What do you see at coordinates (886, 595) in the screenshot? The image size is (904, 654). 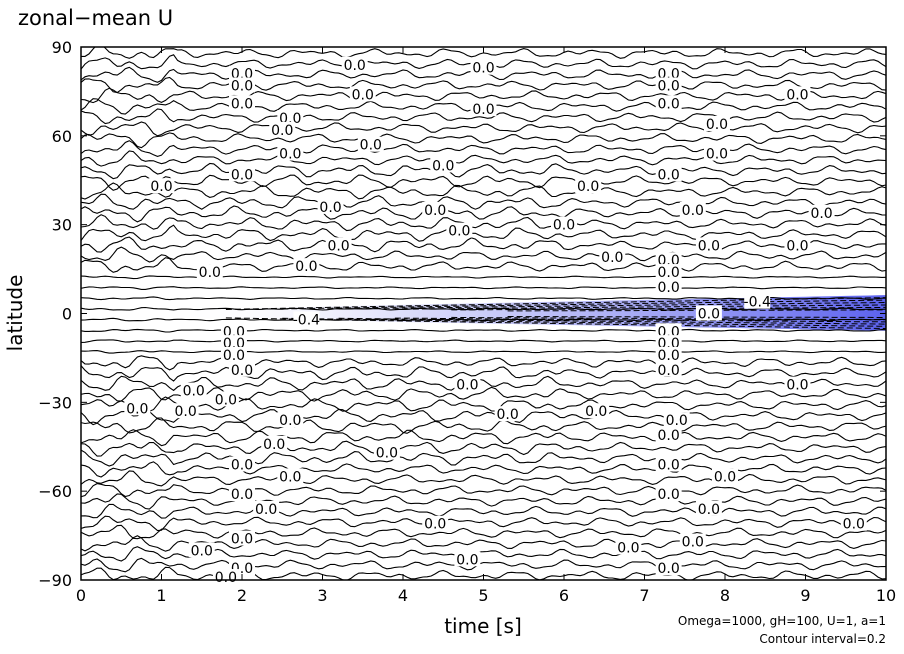 I see `x-tick-label: 10` at bounding box center [886, 595].